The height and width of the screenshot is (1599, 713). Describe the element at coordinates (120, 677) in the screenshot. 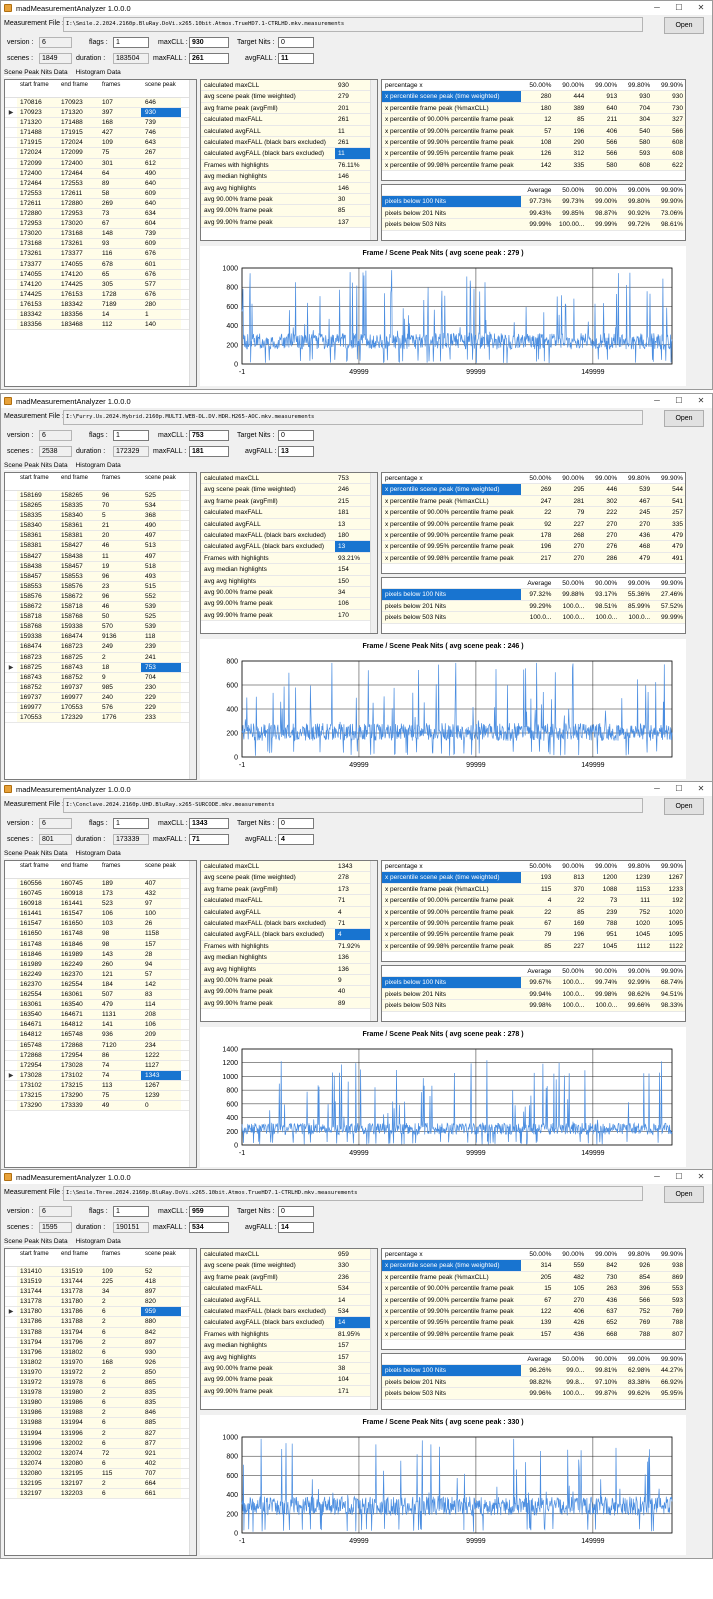

I see `table-cell: 9` at that location.